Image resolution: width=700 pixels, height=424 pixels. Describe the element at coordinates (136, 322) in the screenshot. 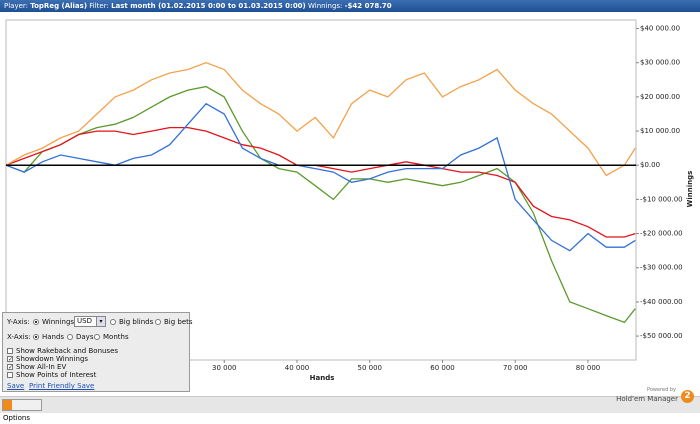

I see `radio-label: Big blinds` at that location.